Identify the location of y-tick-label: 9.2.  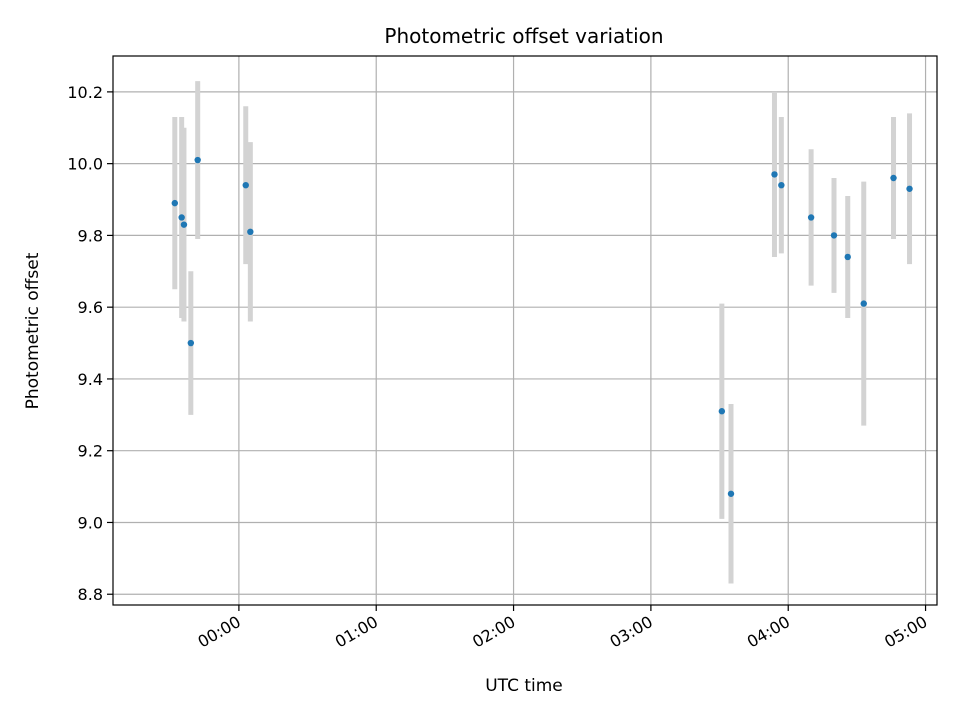
(90, 451).